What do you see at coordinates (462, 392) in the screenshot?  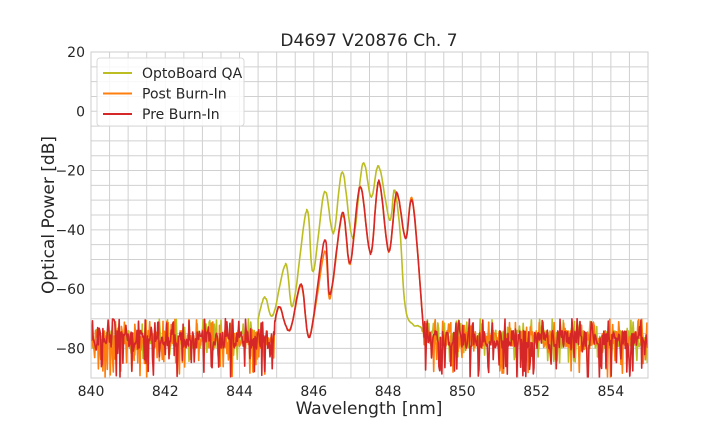 I see `x-tick-label: 850` at bounding box center [462, 392].